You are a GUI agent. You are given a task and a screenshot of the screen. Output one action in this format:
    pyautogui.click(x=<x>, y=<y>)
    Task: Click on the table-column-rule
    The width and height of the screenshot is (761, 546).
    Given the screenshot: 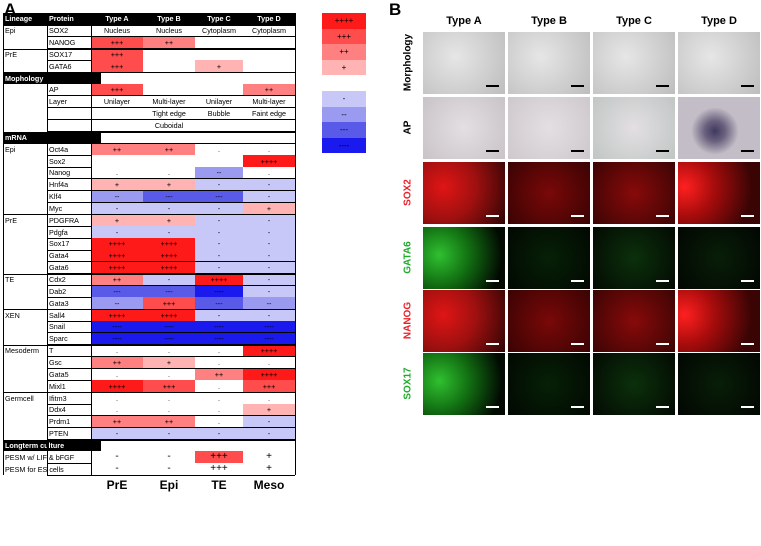 What is the action you would take?
    pyautogui.click(x=47, y=244)
    